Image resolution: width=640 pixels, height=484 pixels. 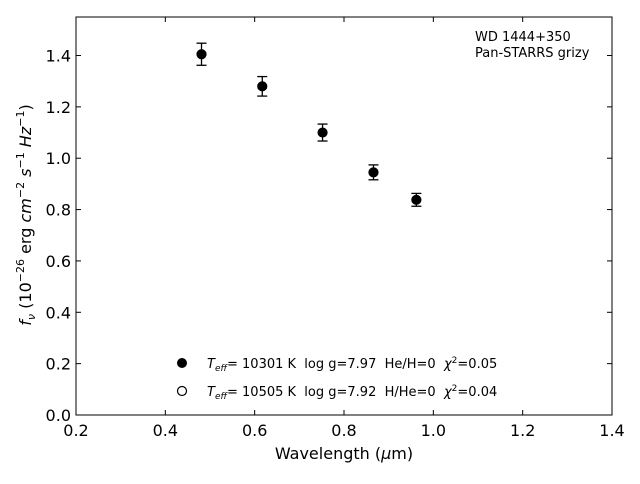 What do you see at coordinates (182, 391) in the screenshot?
I see `legend-marker-open` at bounding box center [182, 391].